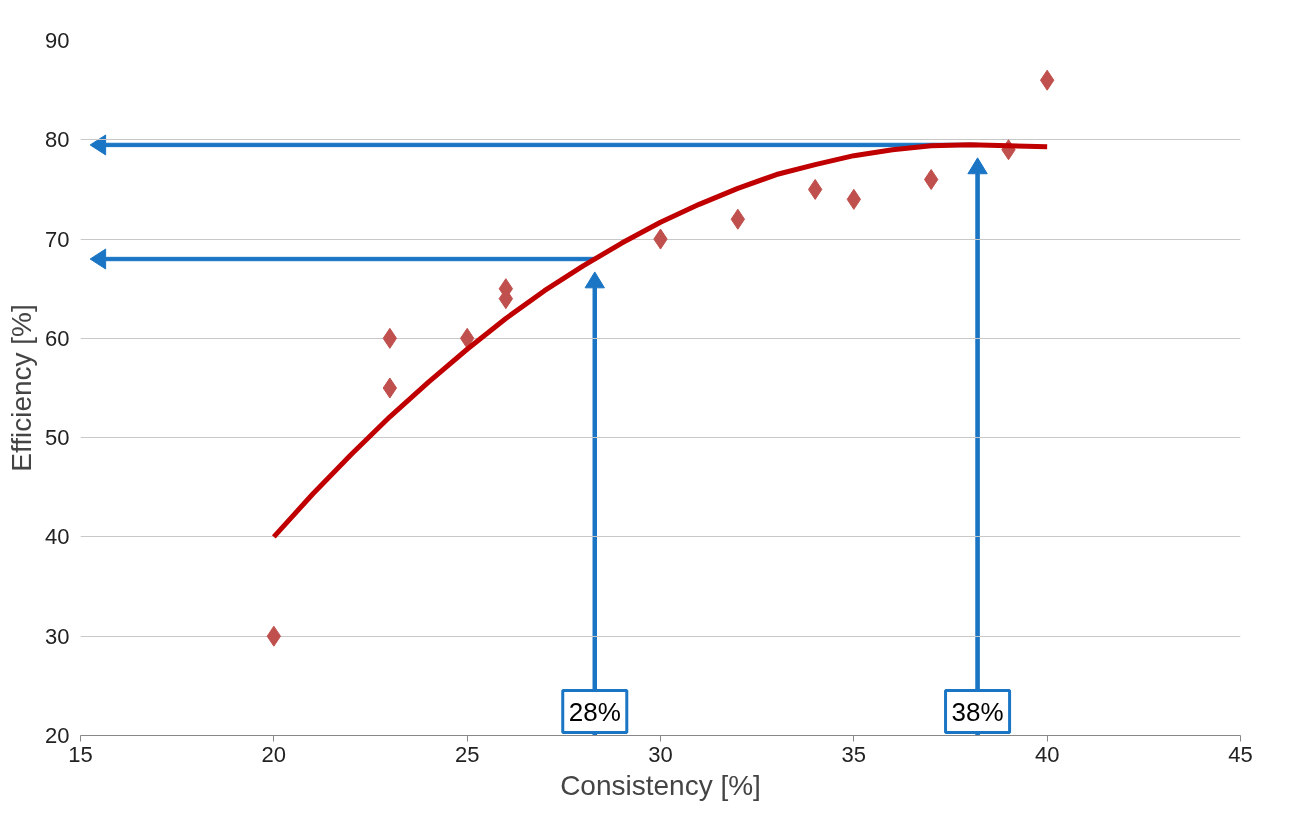  Describe the element at coordinates (22, 388) in the screenshot. I see `y-axis-title: Efficiency [%]` at that location.